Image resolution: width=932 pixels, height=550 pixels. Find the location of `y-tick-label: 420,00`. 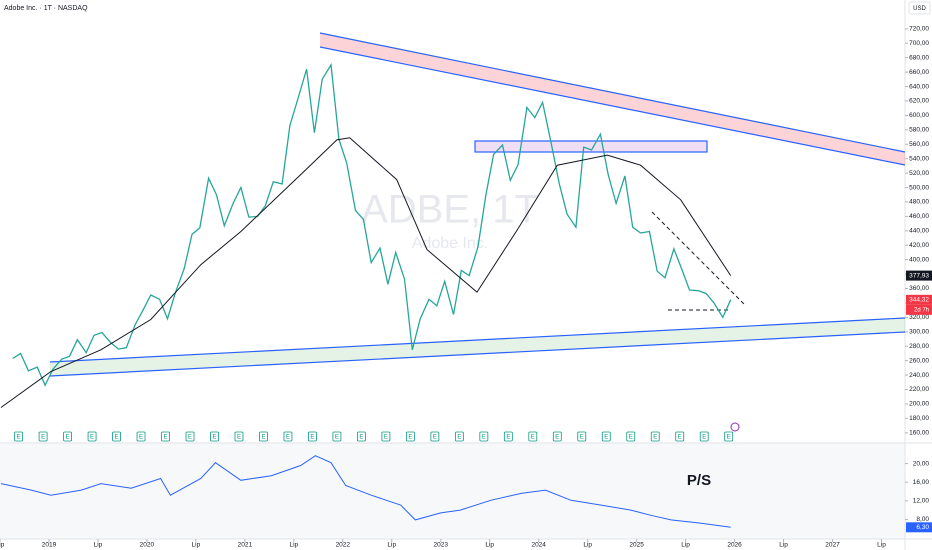

y-tick-label: 420,00 is located at coordinates (919, 245).